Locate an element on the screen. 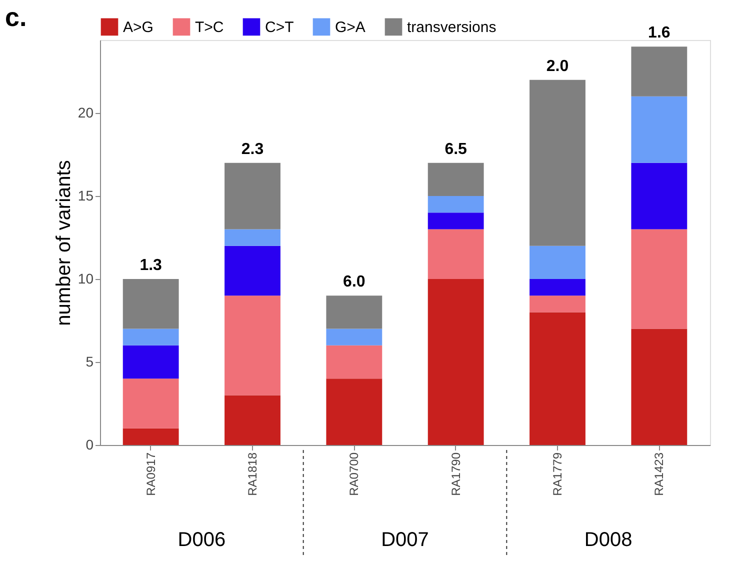 Image resolution: width=748 pixels, height=566 pixels. legend-label: C>T is located at coordinates (279, 27).